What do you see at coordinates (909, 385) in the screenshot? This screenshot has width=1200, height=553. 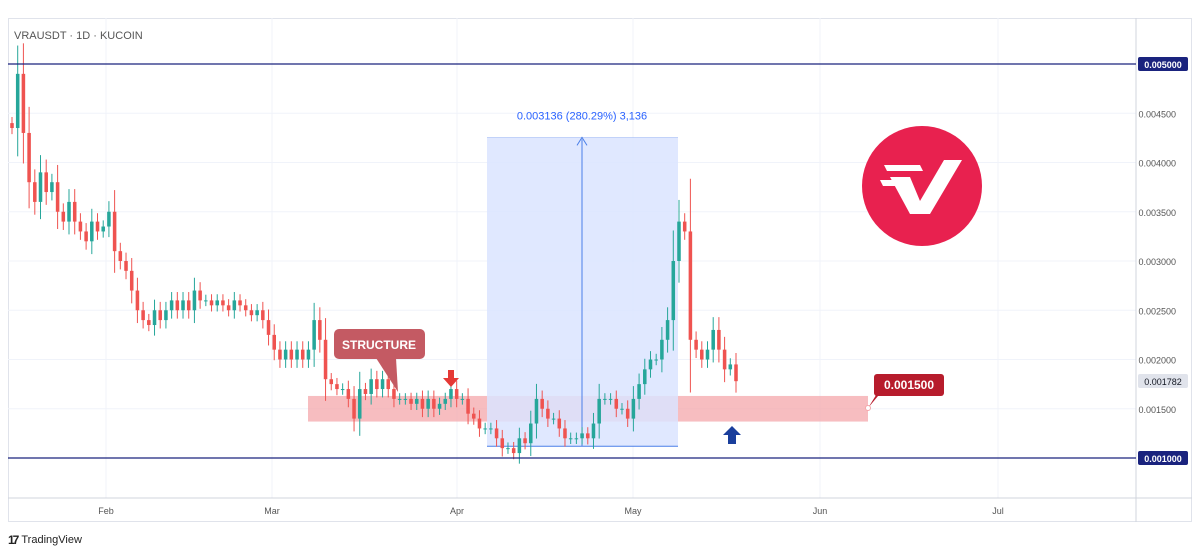 I see `level-tag-label: 0.001500` at bounding box center [909, 385].